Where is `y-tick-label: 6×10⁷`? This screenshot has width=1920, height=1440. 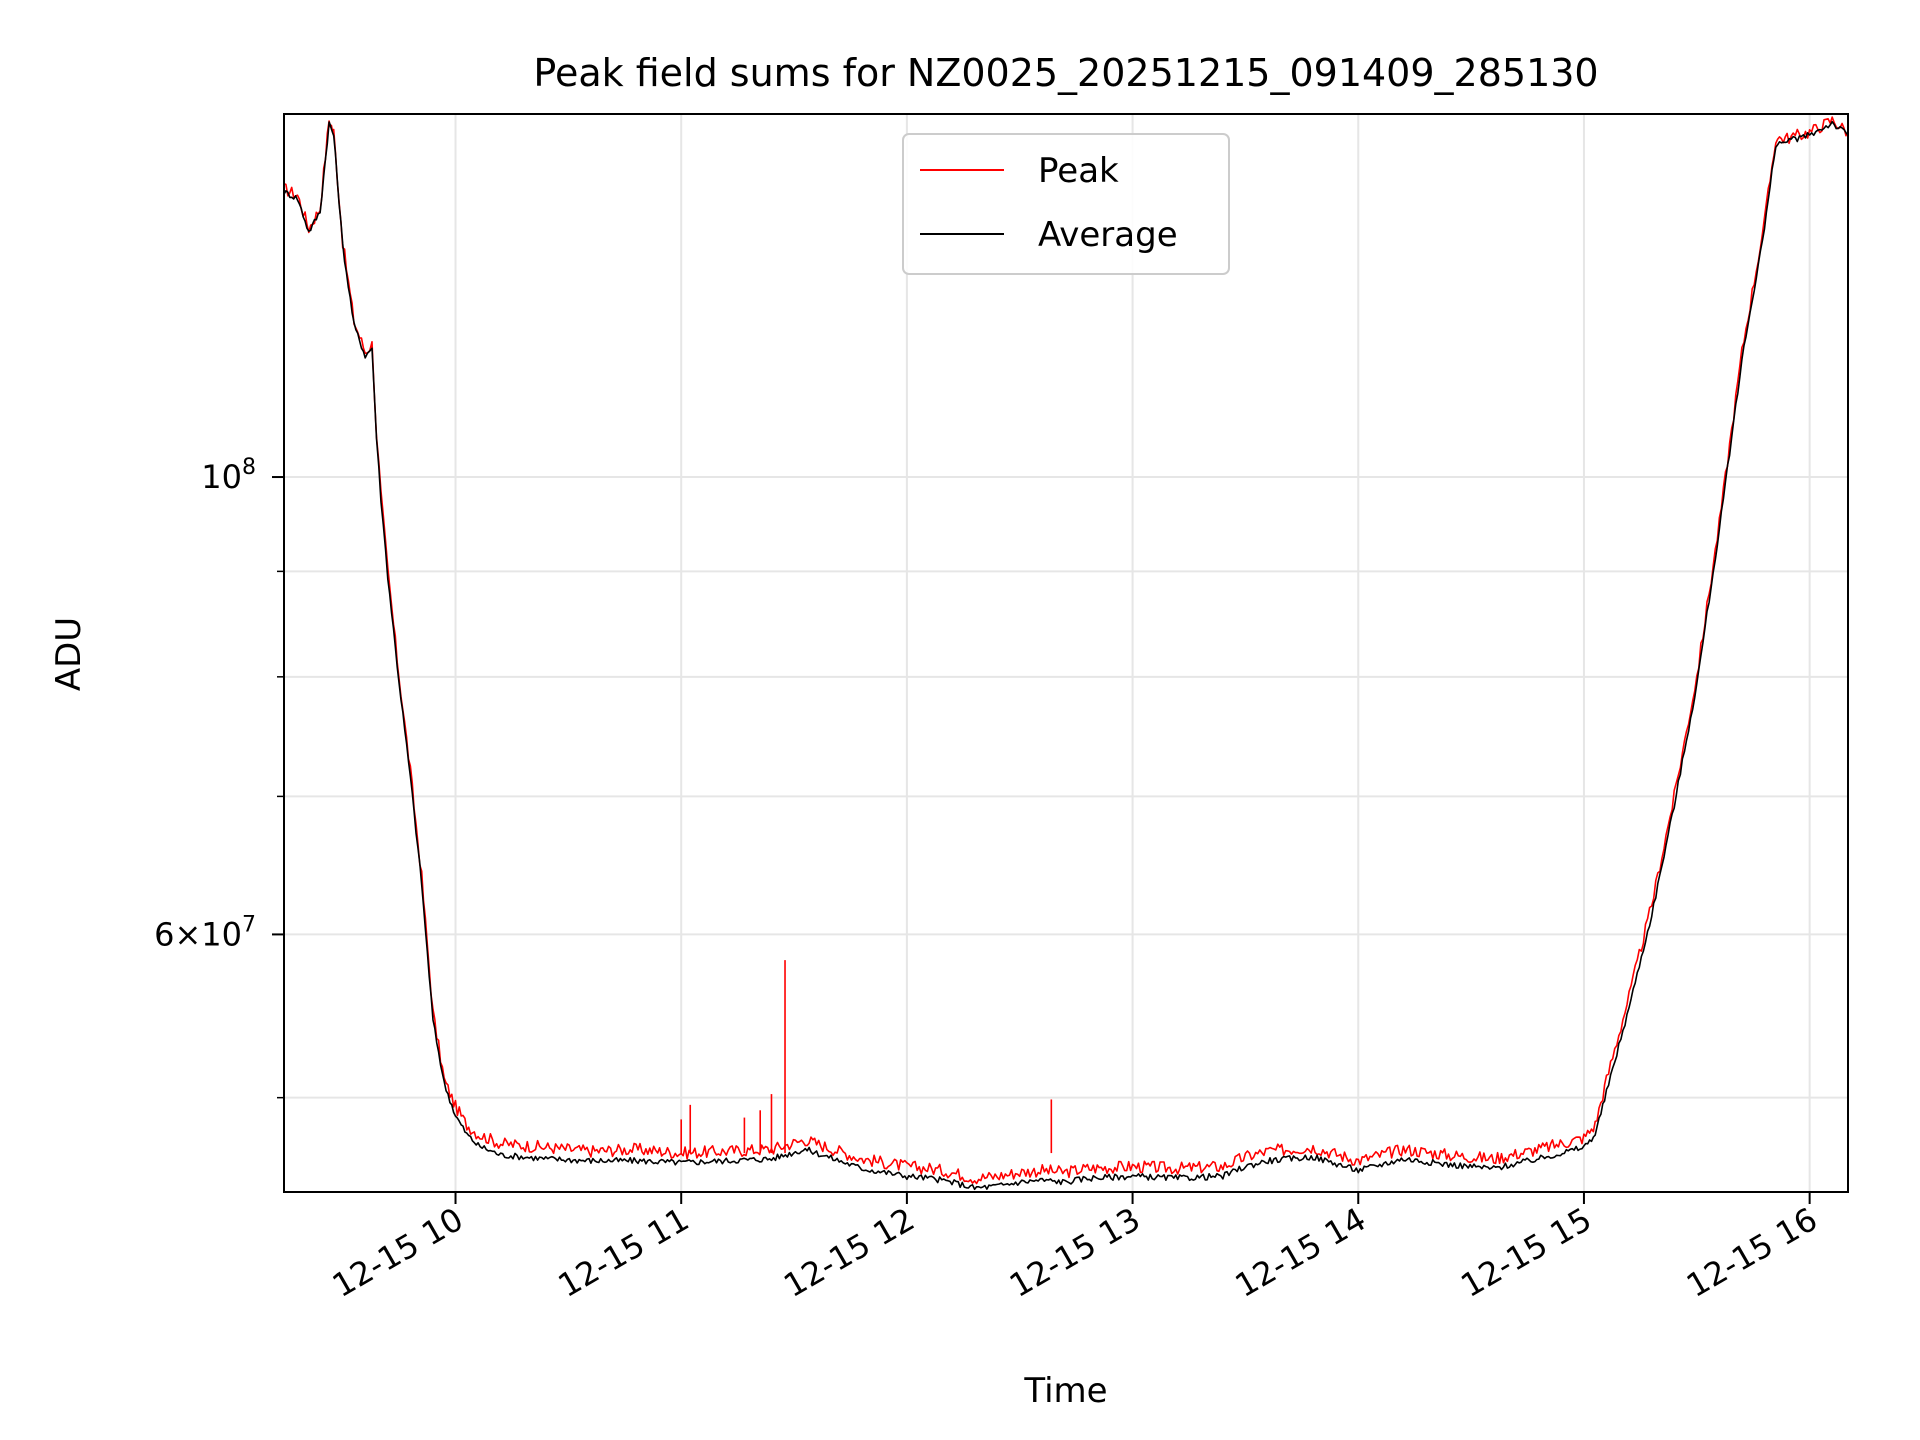 y-tick-label: 6×10⁷ is located at coordinates (205, 932).